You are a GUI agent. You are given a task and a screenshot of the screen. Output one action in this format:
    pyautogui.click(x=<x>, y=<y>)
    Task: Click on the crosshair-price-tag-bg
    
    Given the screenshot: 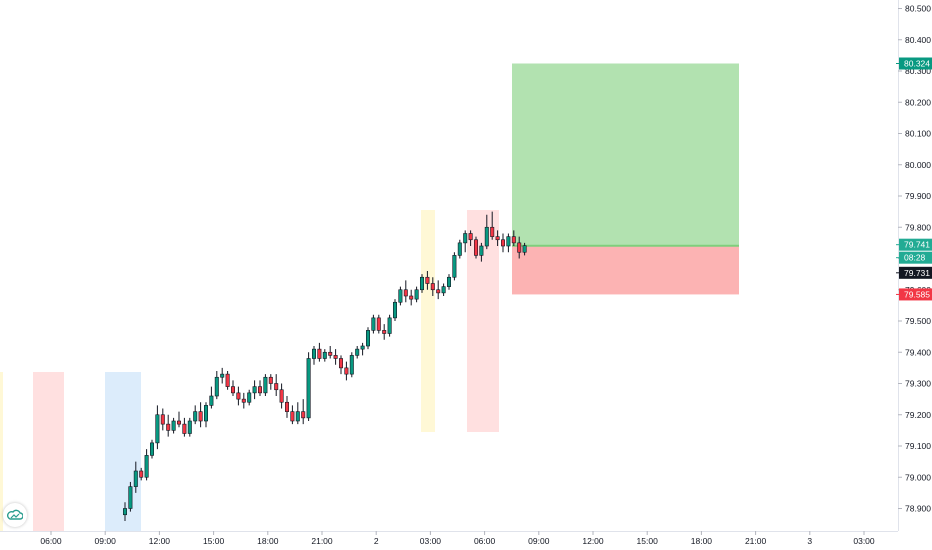 What is the action you would take?
    pyautogui.click(x=915, y=272)
    